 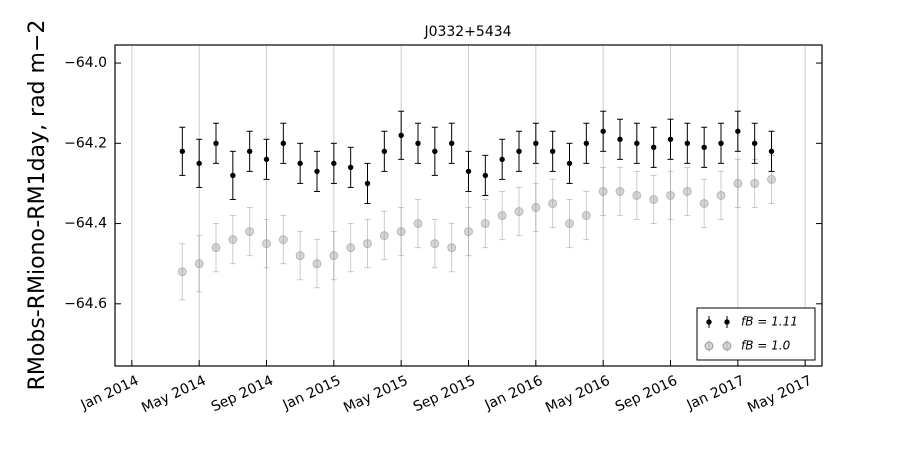 I want to click on x-tick-label: Jan 2016, so click(x=514, y=393).